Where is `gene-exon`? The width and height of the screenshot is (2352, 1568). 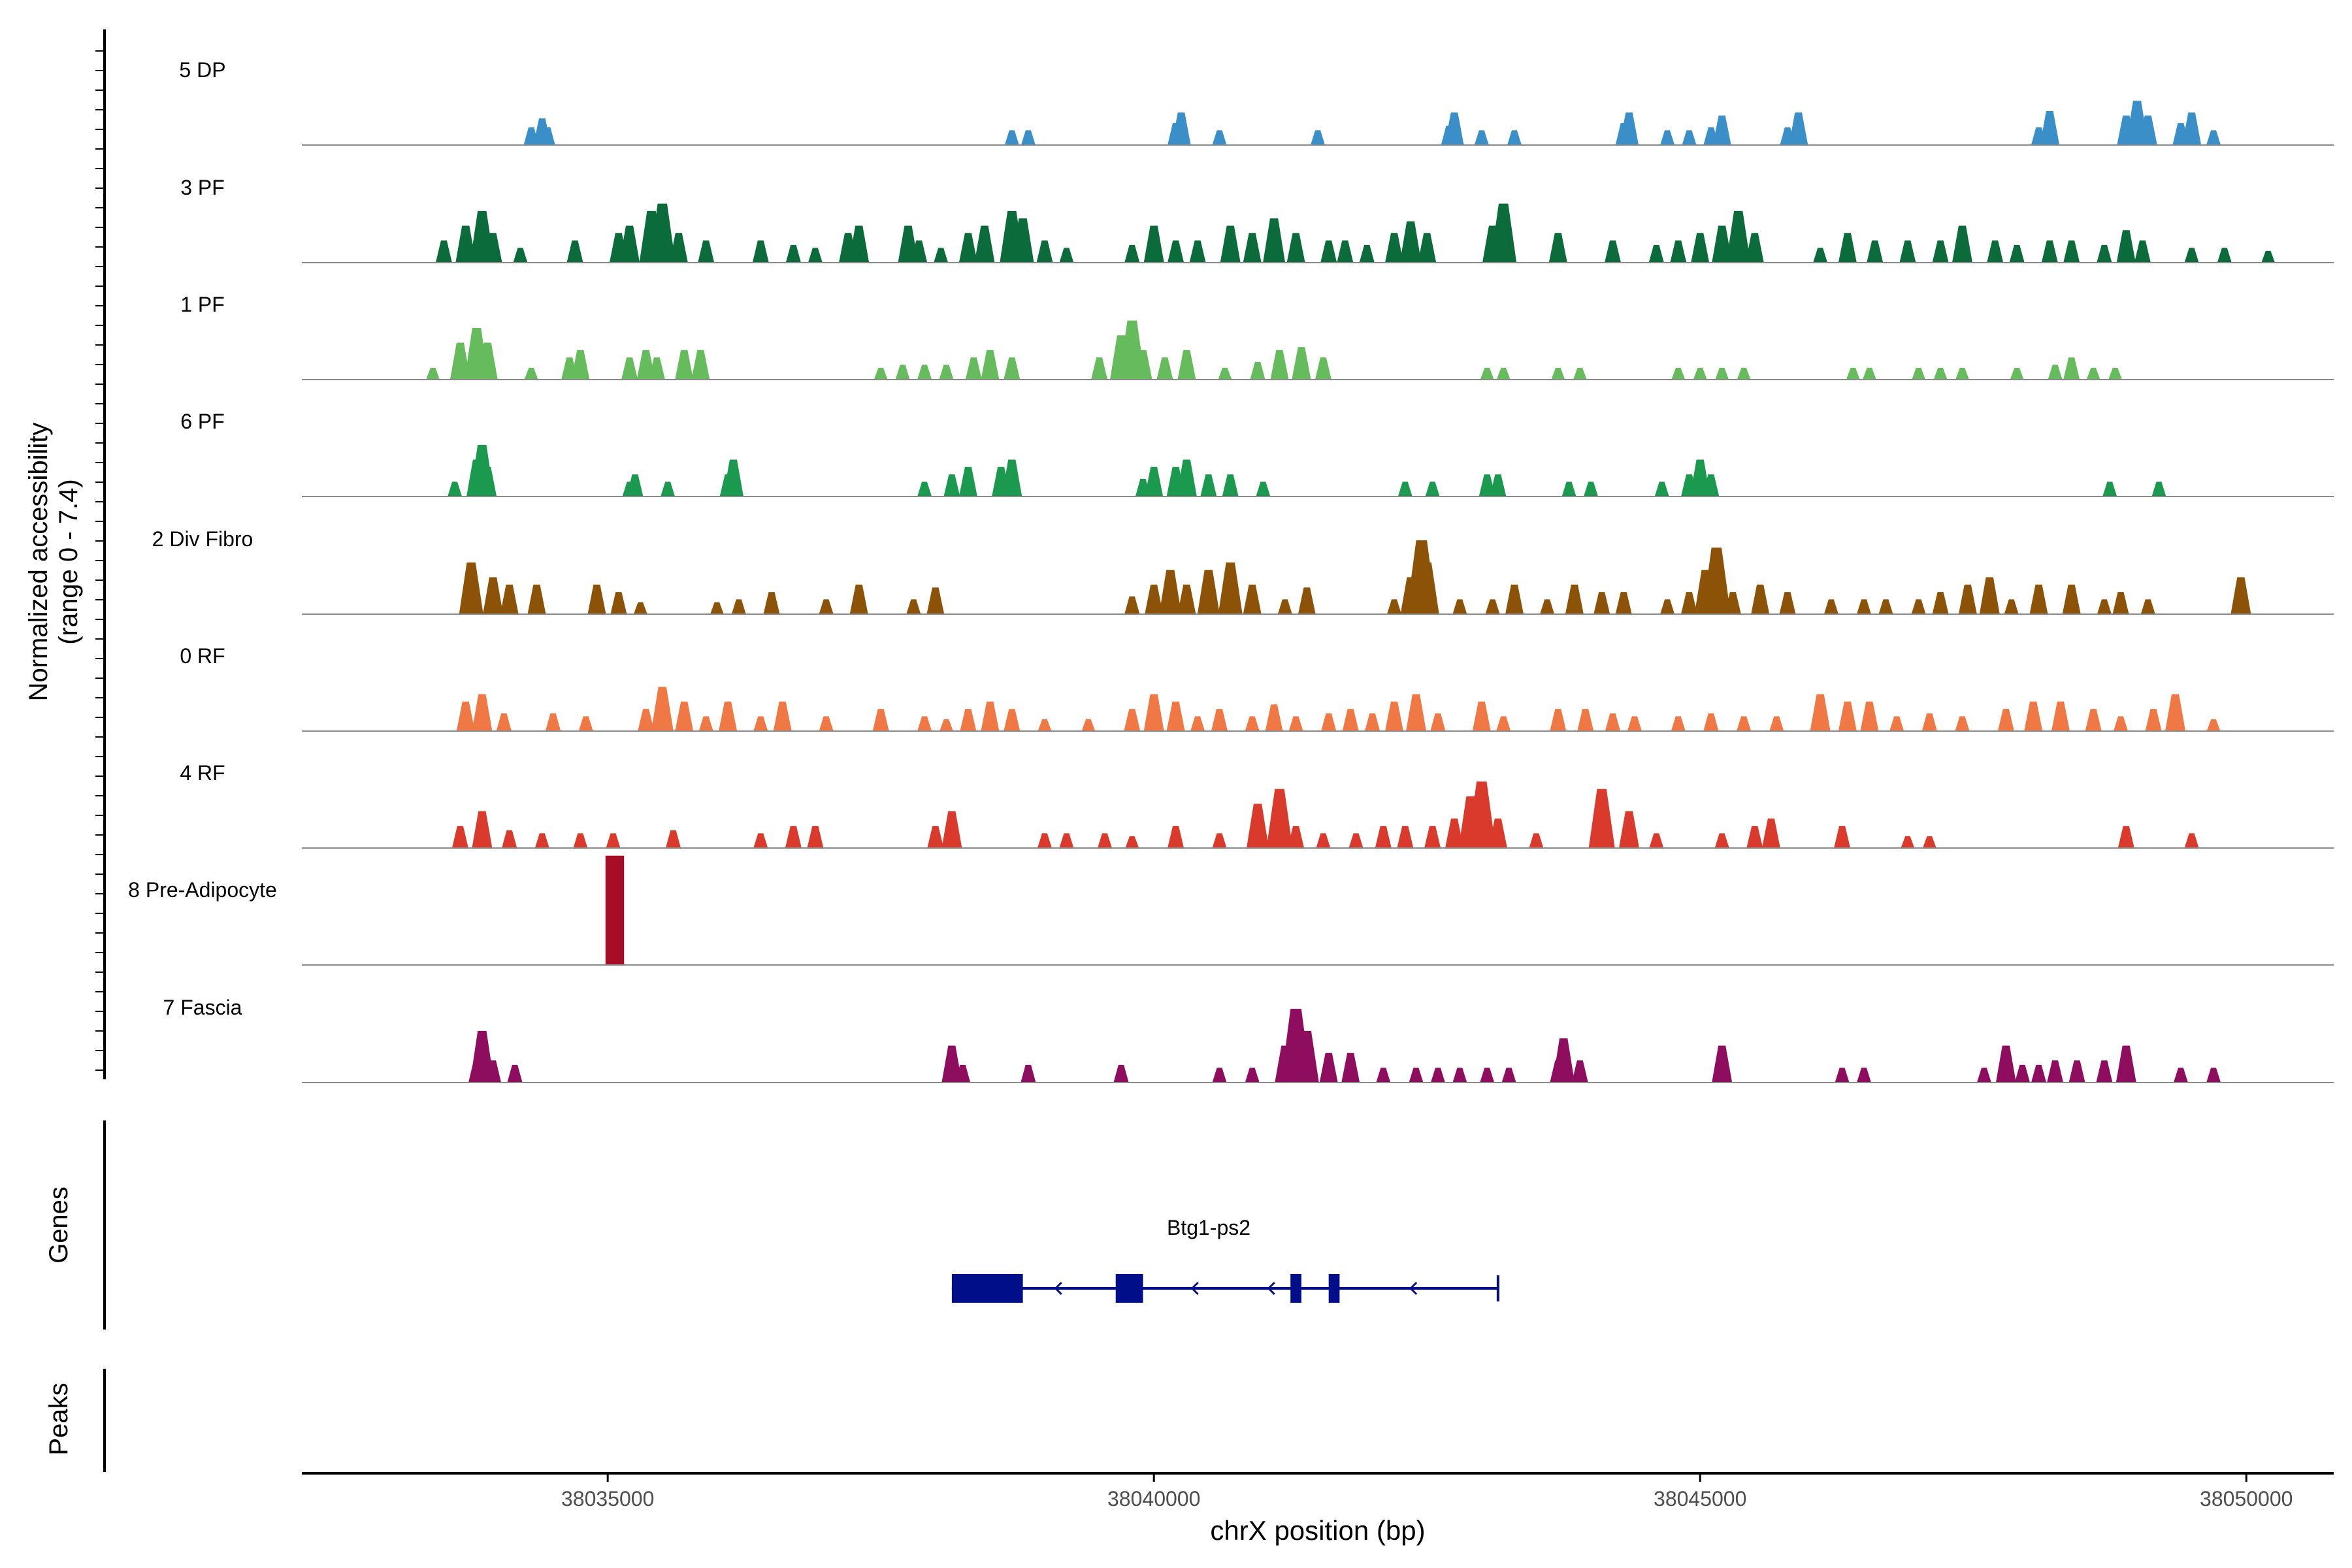 gene-exon is located at coordinates (987, 1288).